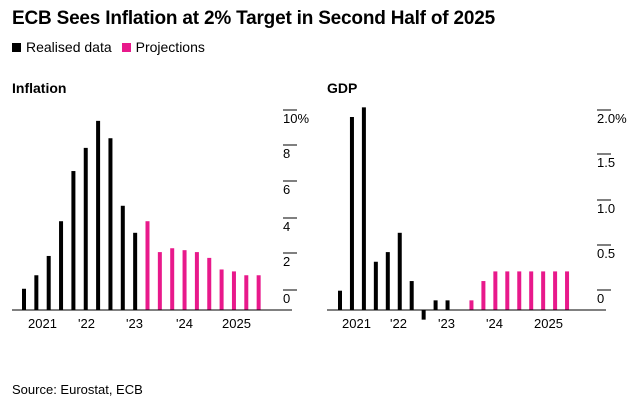 This screenshot has height=407, width=629. What do you see at coordinates (69, 47) in the screenshot?
I see `legend-label-realised: Realised data` at bounding box center [69, 47].